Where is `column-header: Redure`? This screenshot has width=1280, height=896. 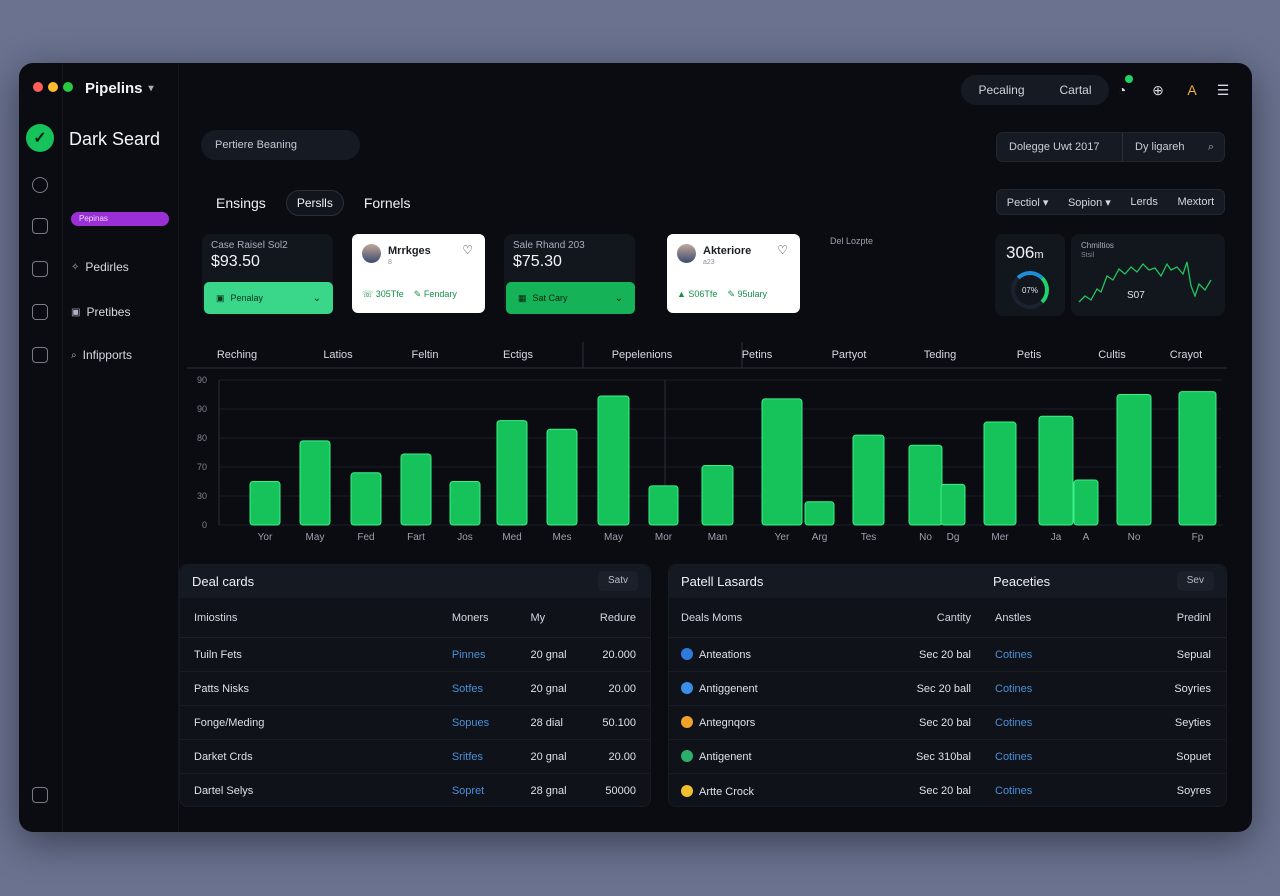 column-header: Redure is located at coordinates (617, 617).